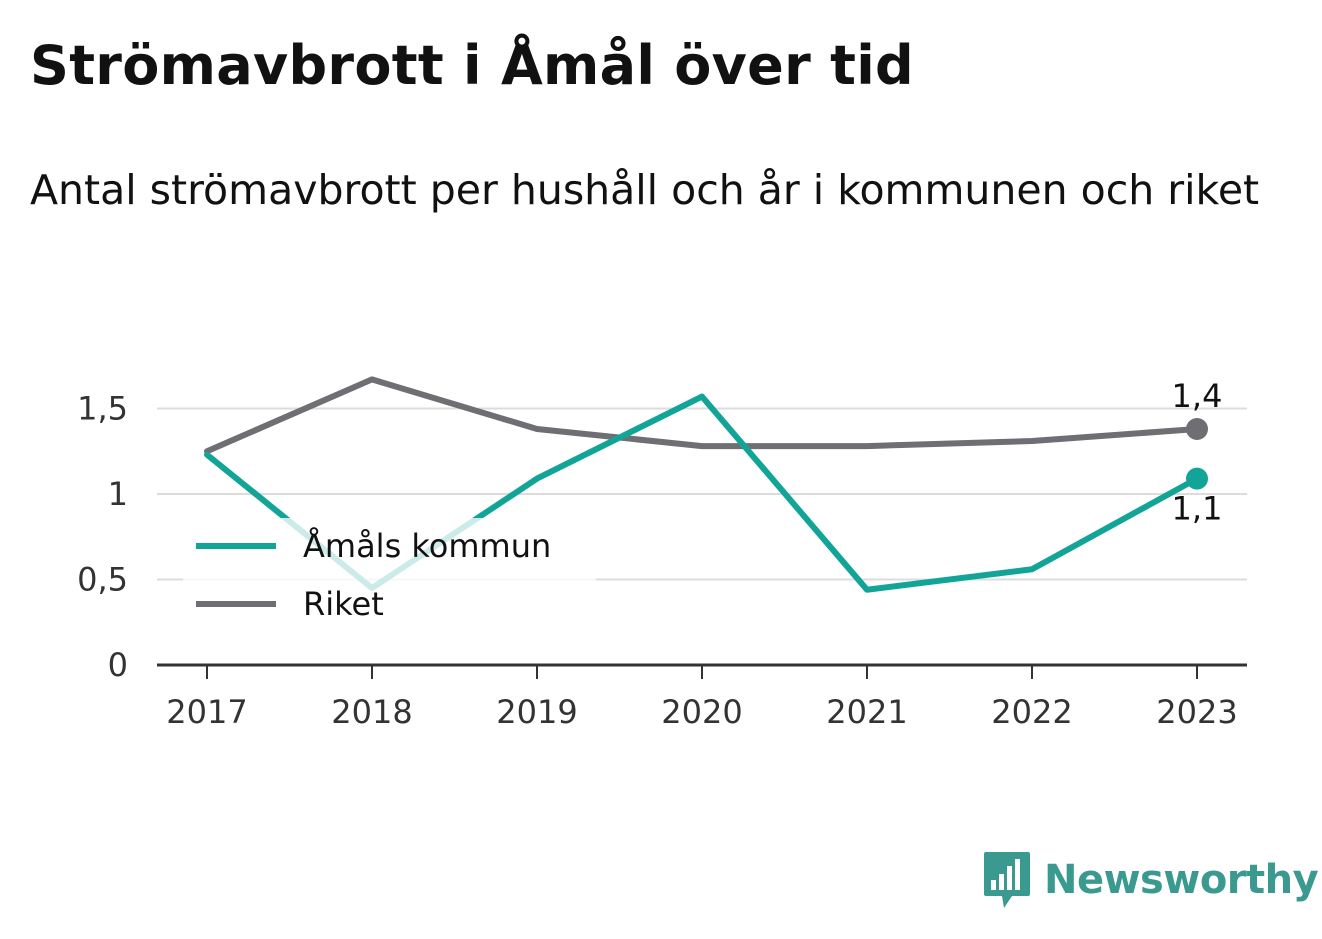 Image resolution: width=1322 pixels, height=939 pixels. What do you see at coordinates (702, 415) in the screenshot?
I see `series-line-riket` at bounding box center [702, 415].